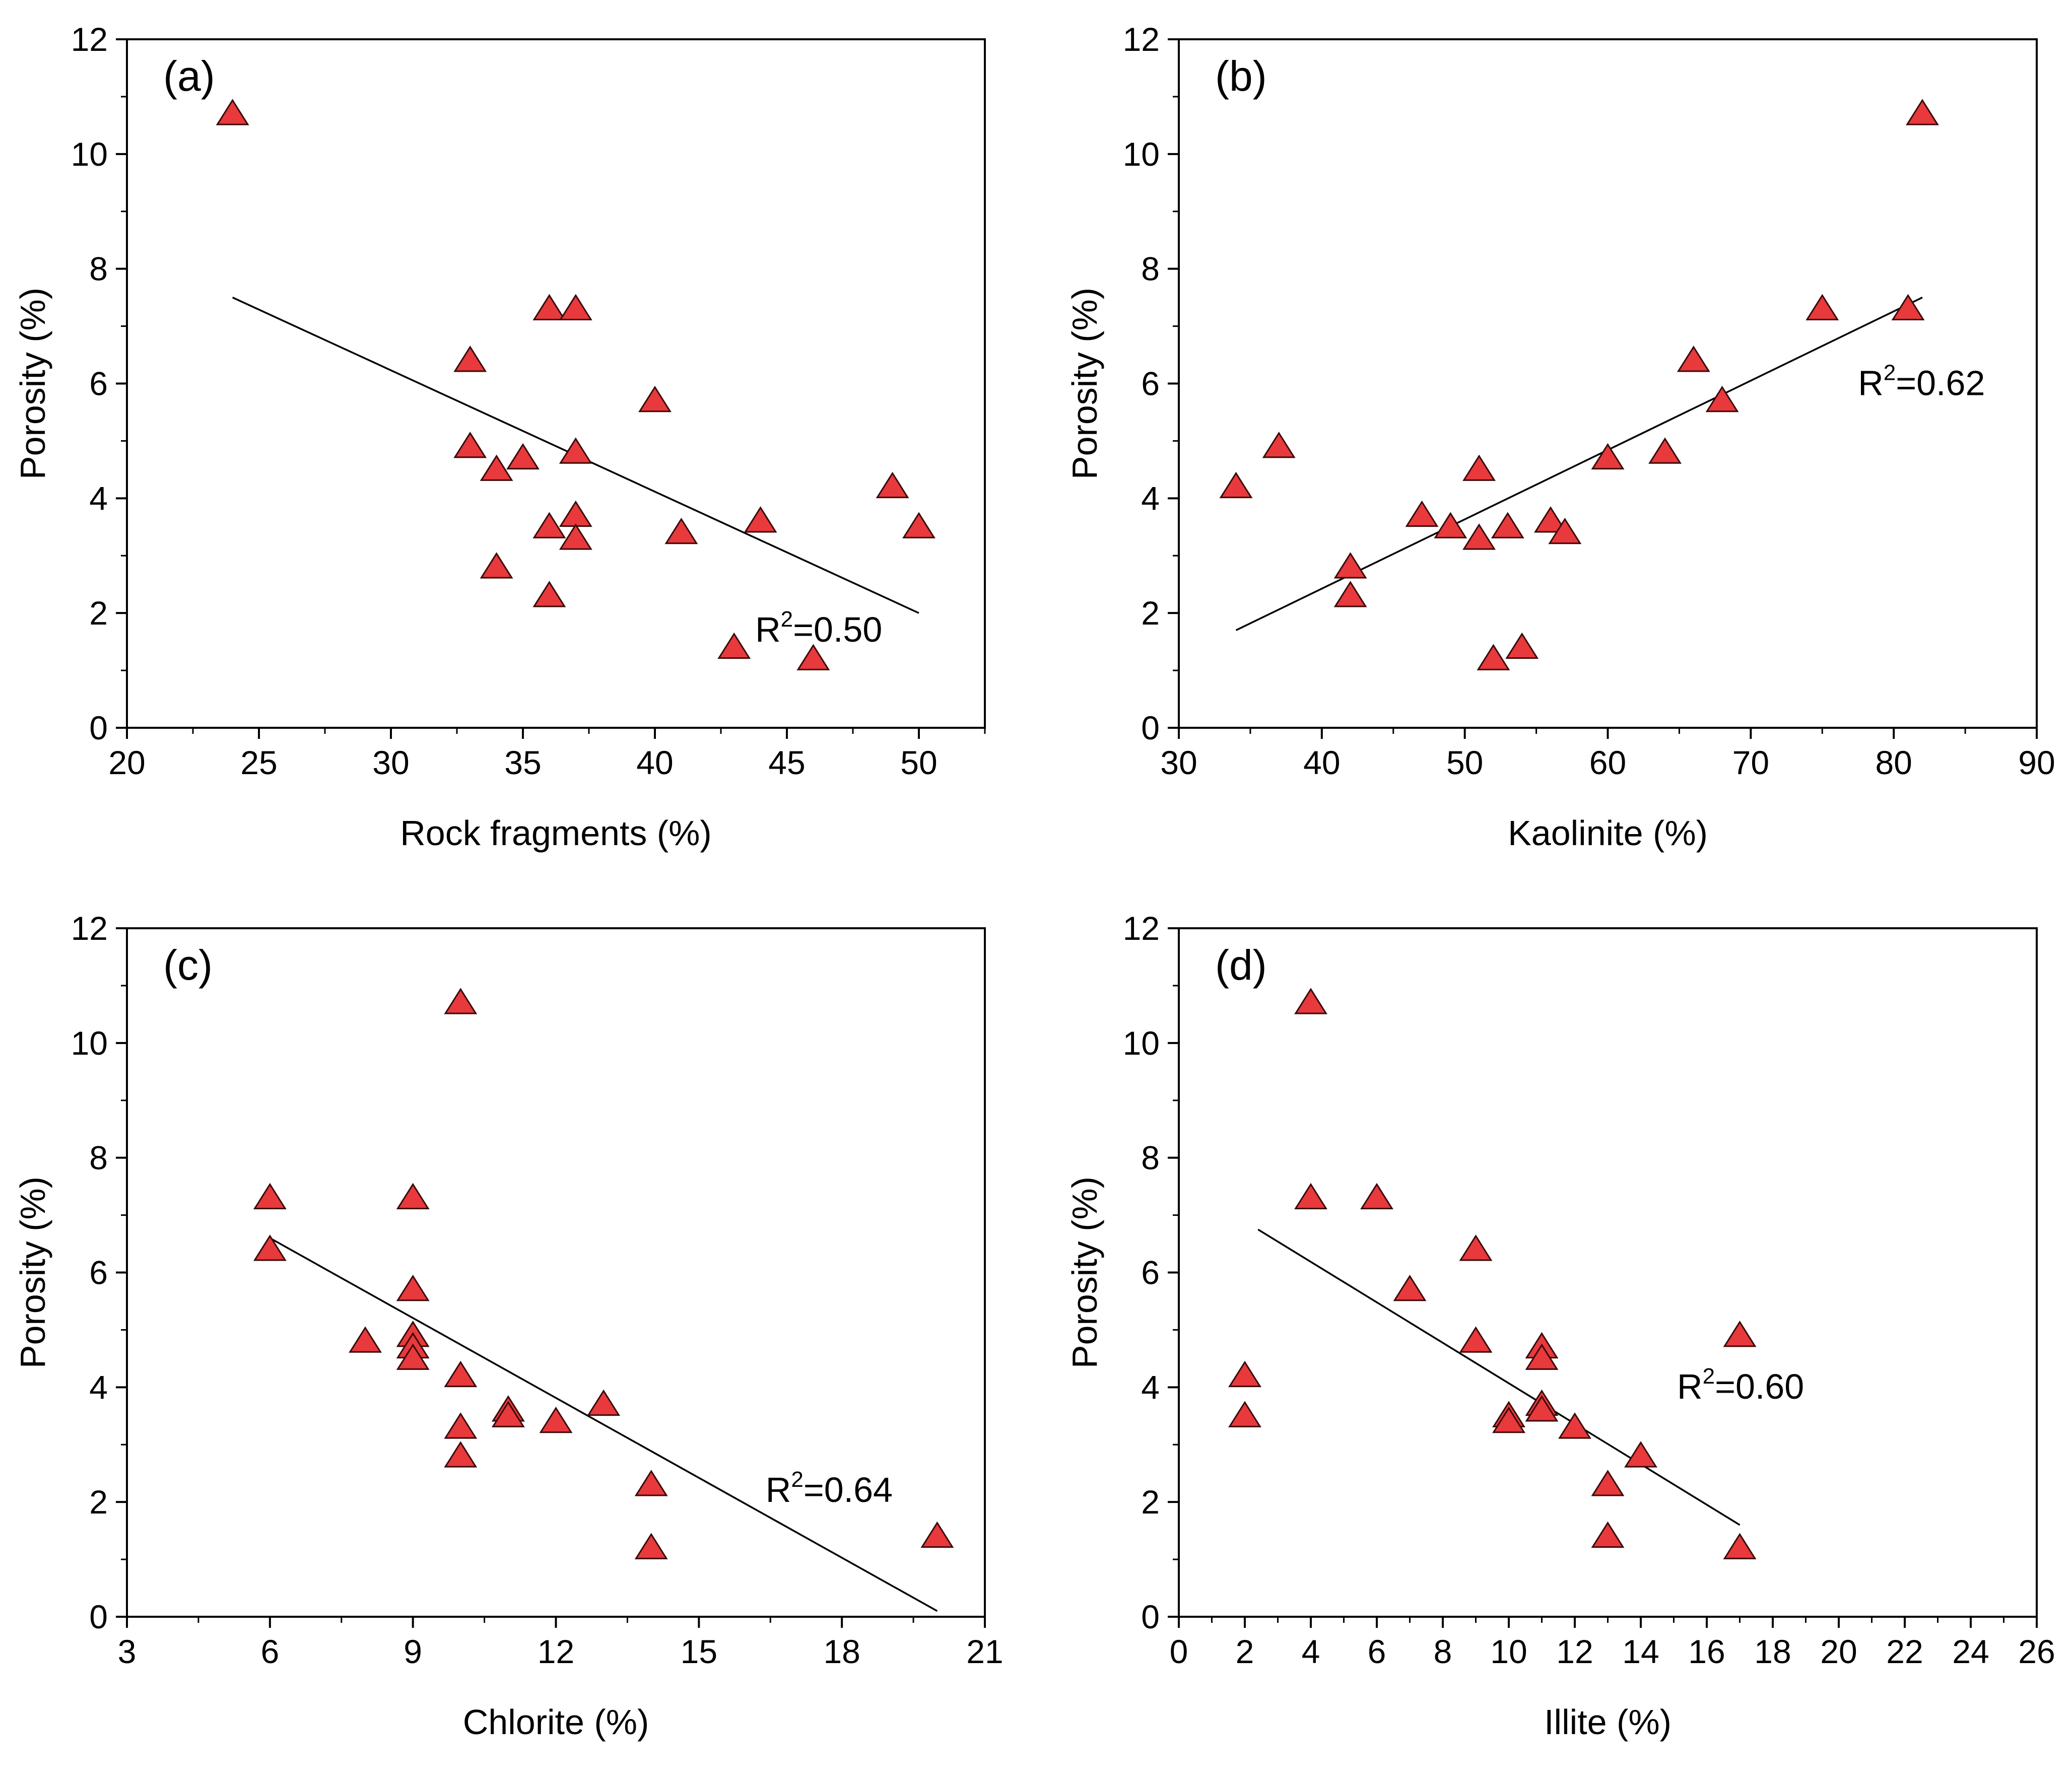  What do you see at coordinates (555, 833) in the screenshot?
I see `x-axis-title: Rock fragments (%)` at bounding box center [555, 833].